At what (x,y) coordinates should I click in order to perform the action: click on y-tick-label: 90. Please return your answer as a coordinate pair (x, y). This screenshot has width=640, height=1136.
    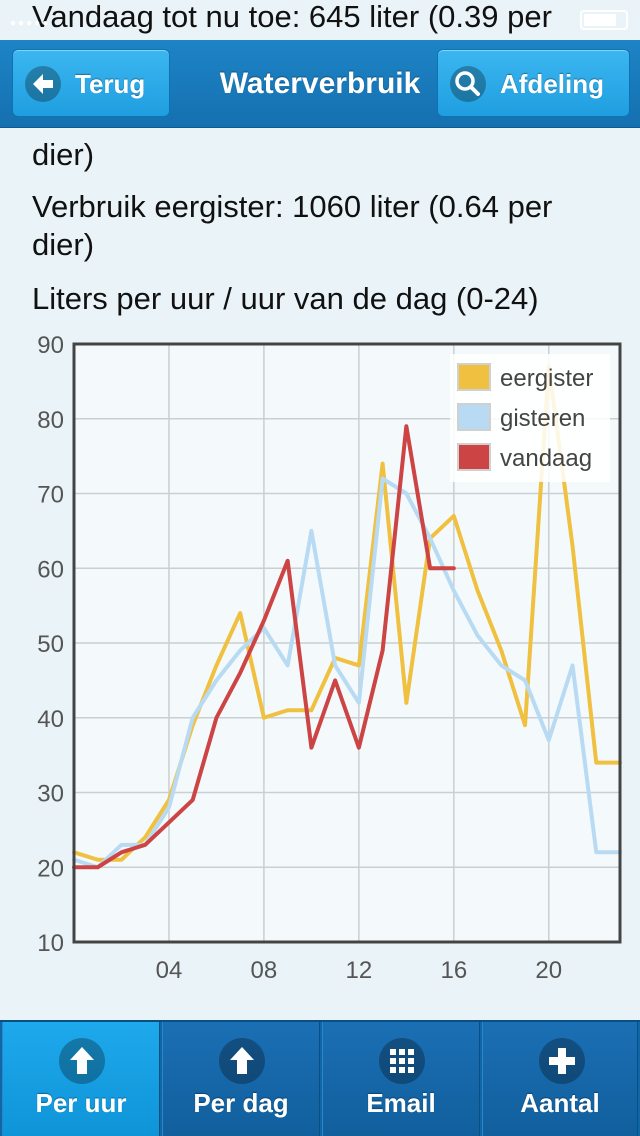
    Looking at the image, I should click on (50, 345).